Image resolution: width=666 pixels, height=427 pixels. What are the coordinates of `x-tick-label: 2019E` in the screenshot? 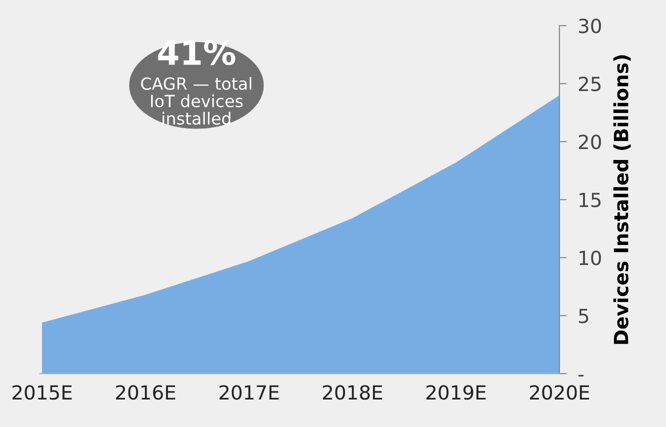 It's located at (456, 392).